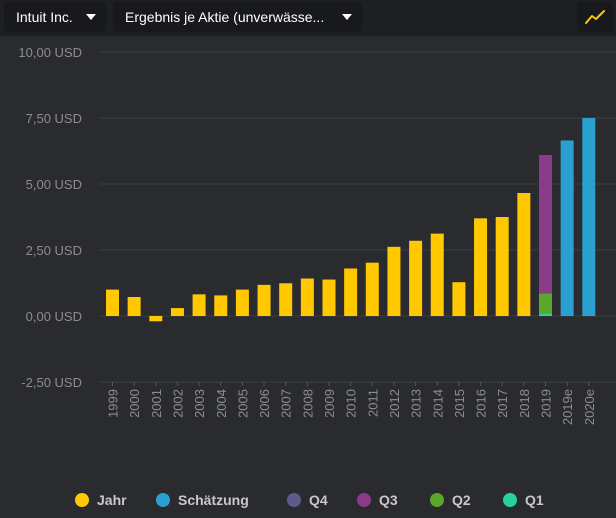 The width and height of the screenshot is (616, 518). Describe the element at coordinates (329, 403) in the screenshot. I see `x-tick-label: 2009` at that location.